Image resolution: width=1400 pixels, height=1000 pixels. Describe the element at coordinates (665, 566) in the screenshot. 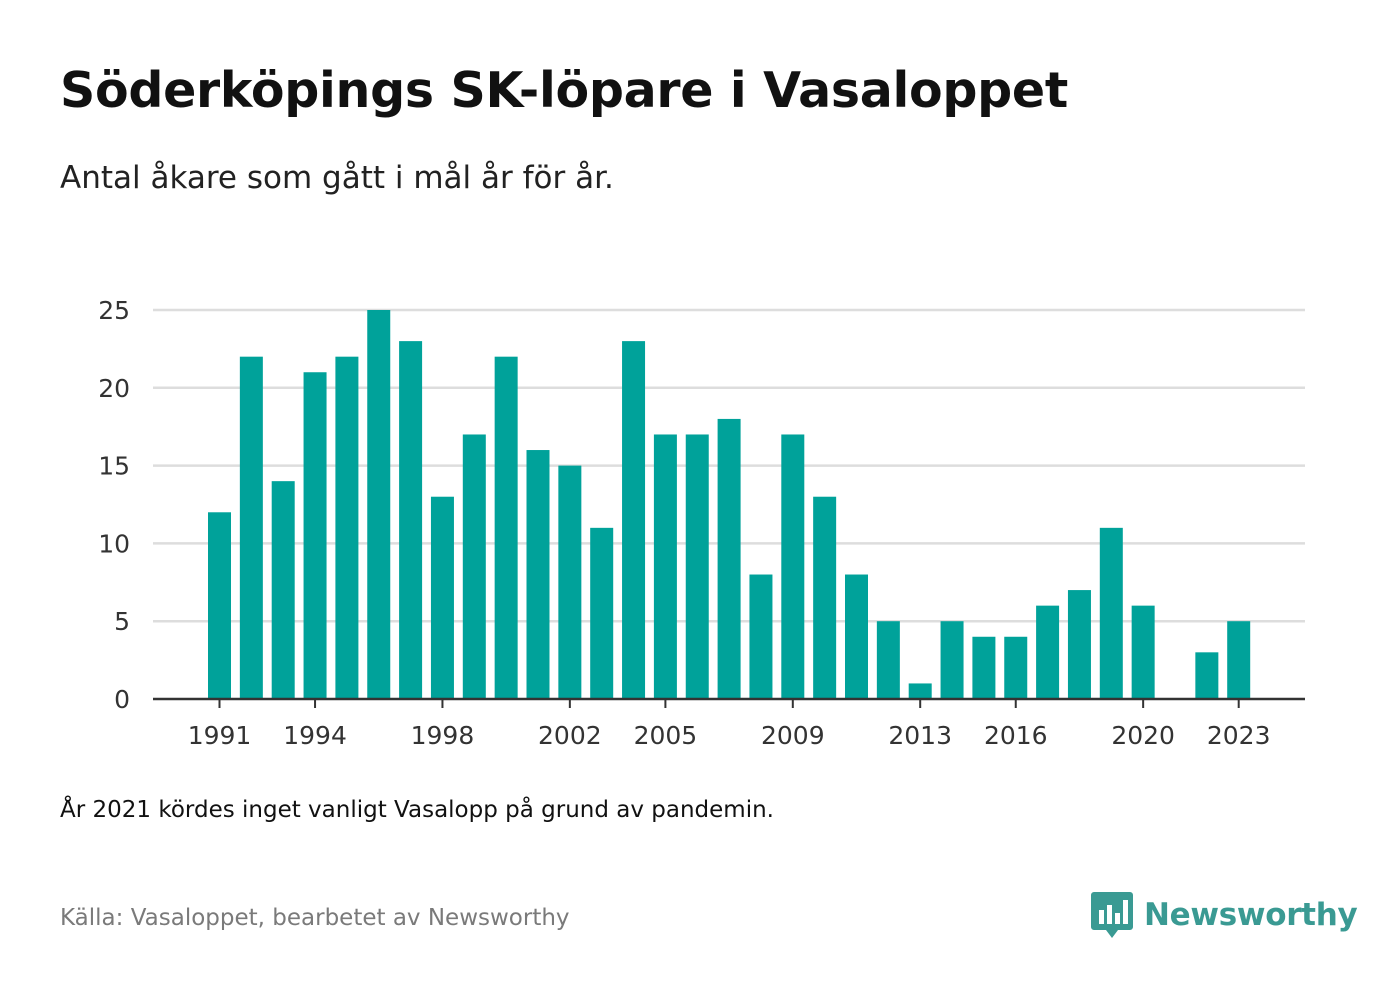

I see `bar-2005` at that location.